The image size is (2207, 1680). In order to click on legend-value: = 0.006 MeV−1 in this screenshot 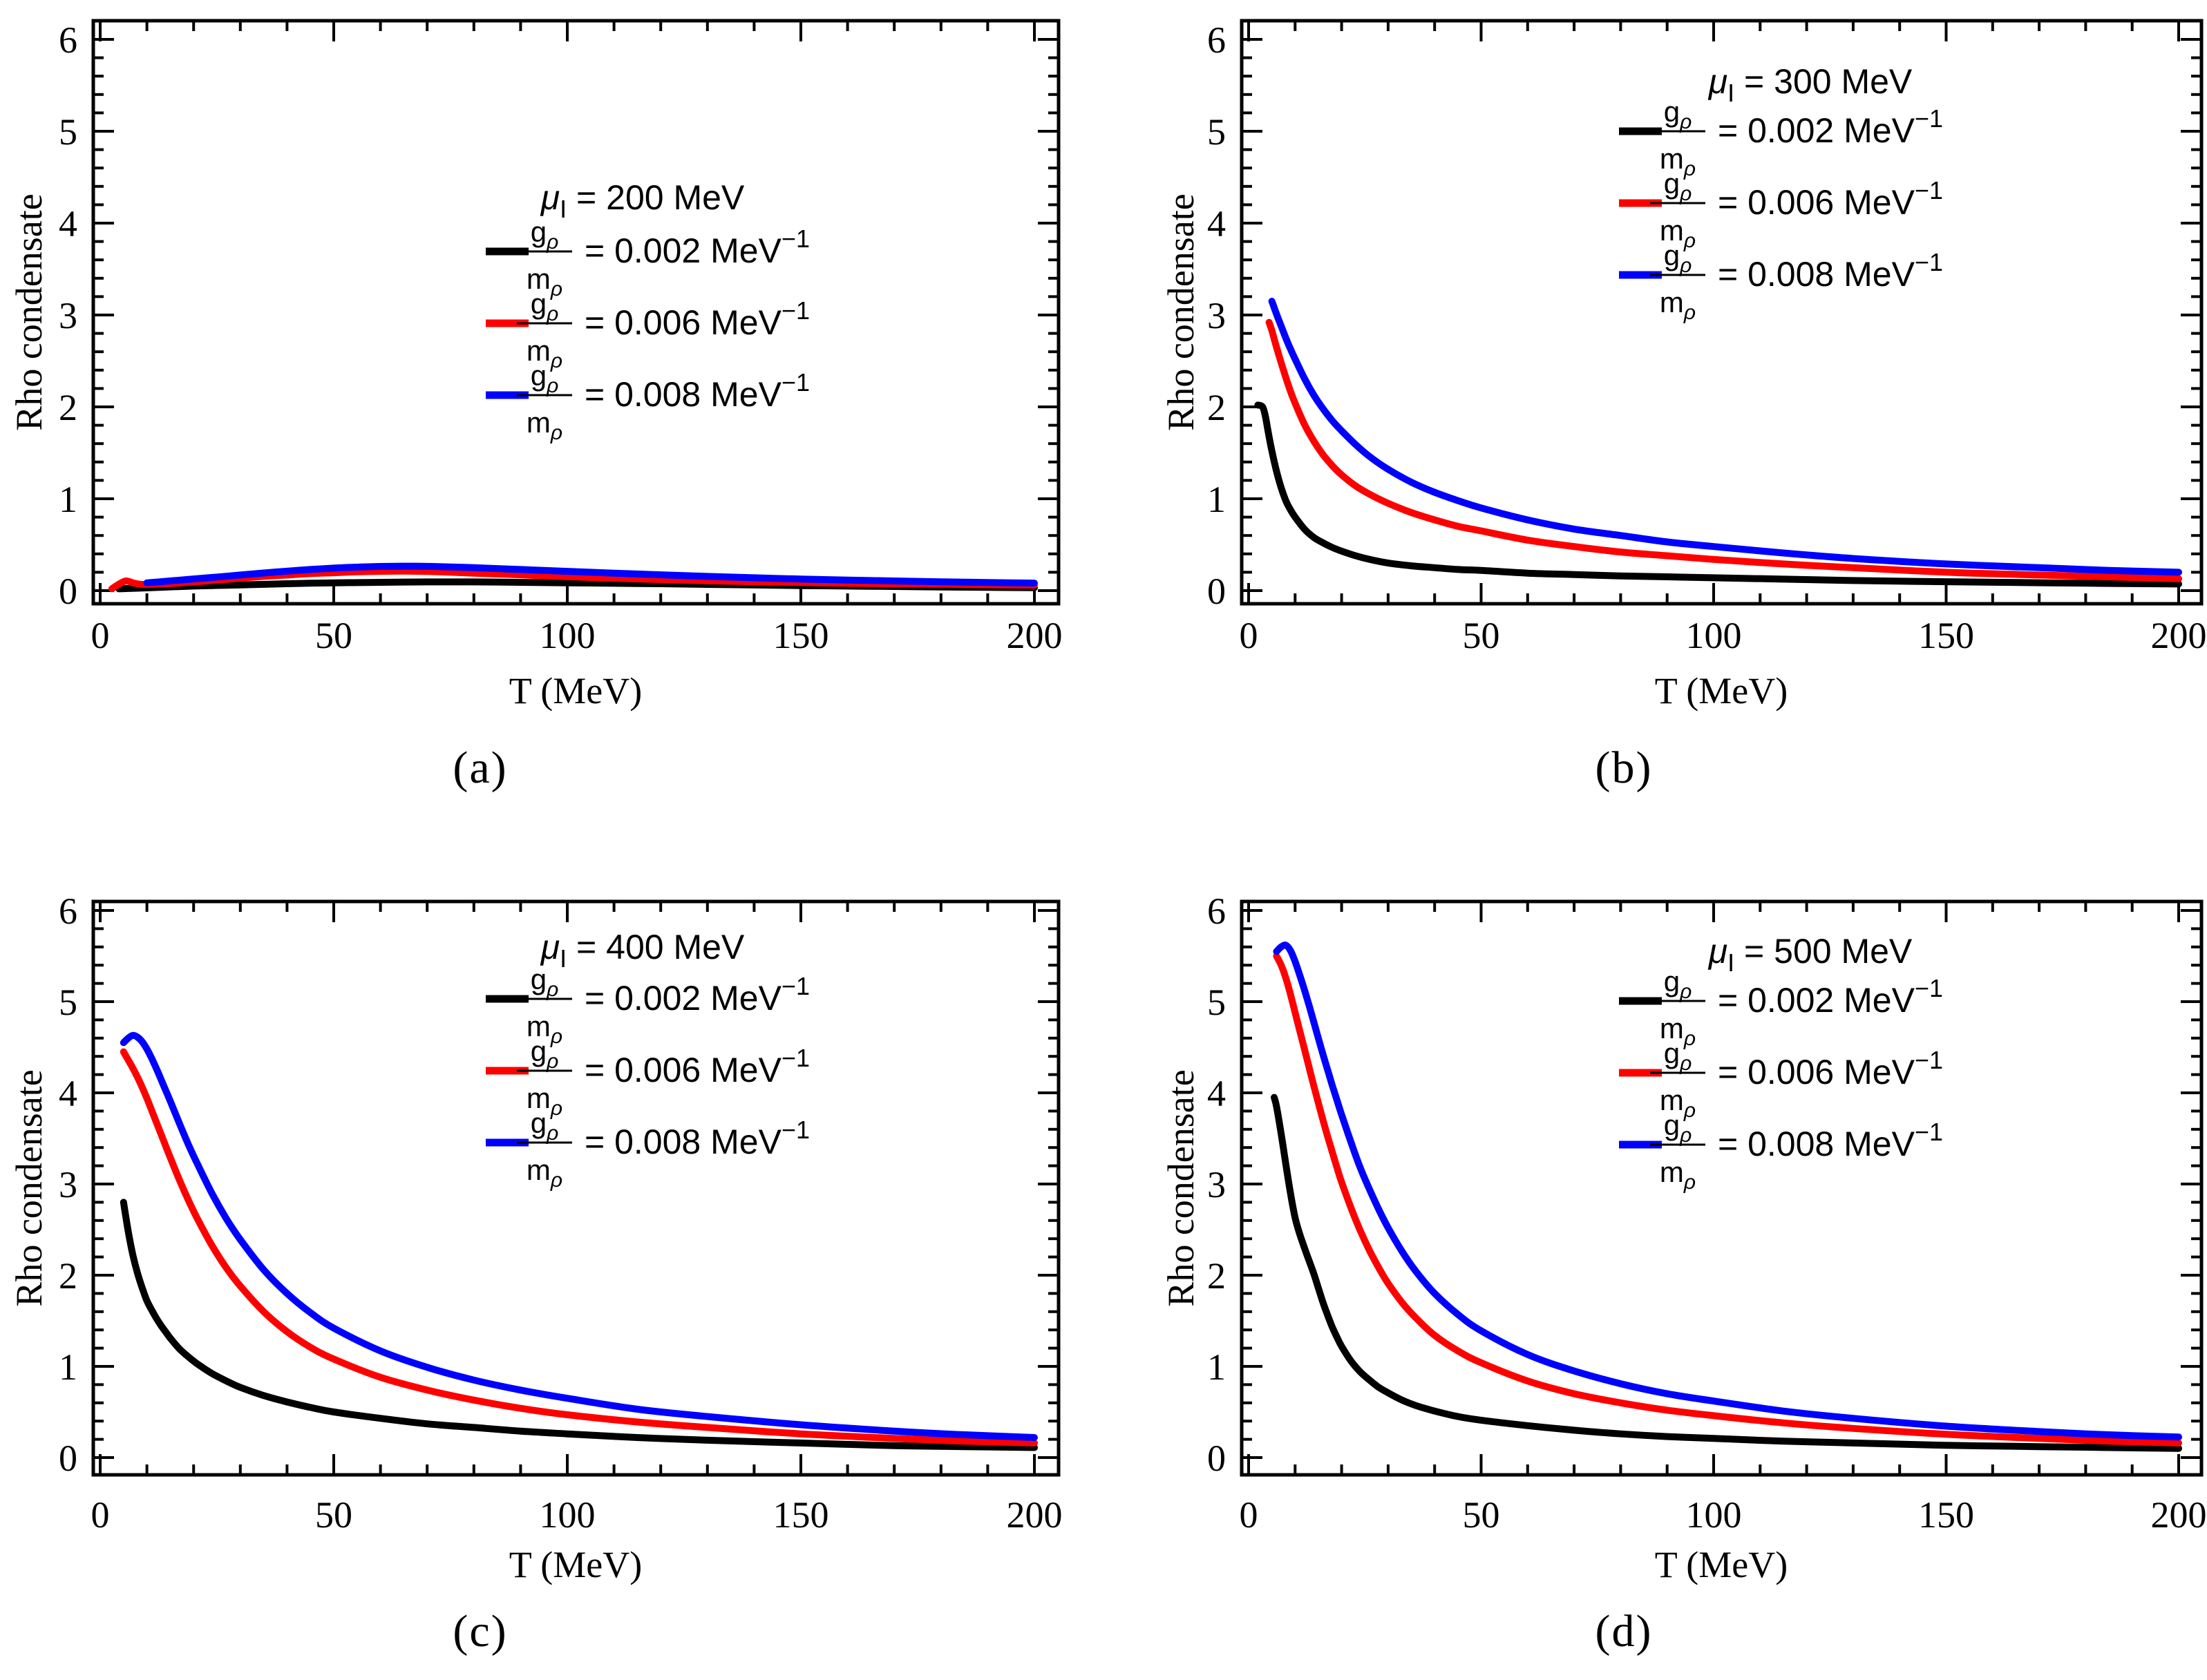, I will do `click(1830, 199)`.